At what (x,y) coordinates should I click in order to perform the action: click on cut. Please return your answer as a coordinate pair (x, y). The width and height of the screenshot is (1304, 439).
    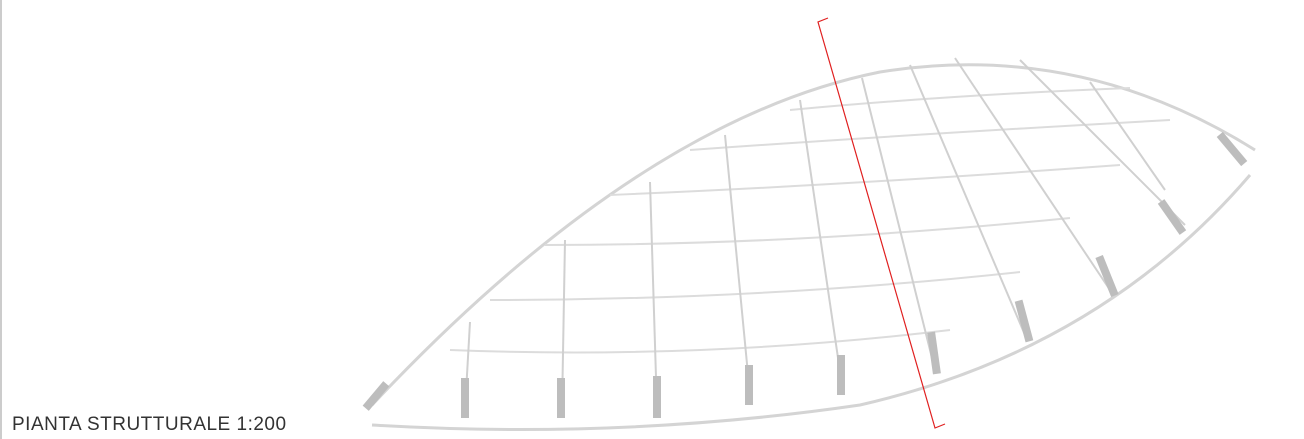
    Looking at the image, I should click on (881, 223).